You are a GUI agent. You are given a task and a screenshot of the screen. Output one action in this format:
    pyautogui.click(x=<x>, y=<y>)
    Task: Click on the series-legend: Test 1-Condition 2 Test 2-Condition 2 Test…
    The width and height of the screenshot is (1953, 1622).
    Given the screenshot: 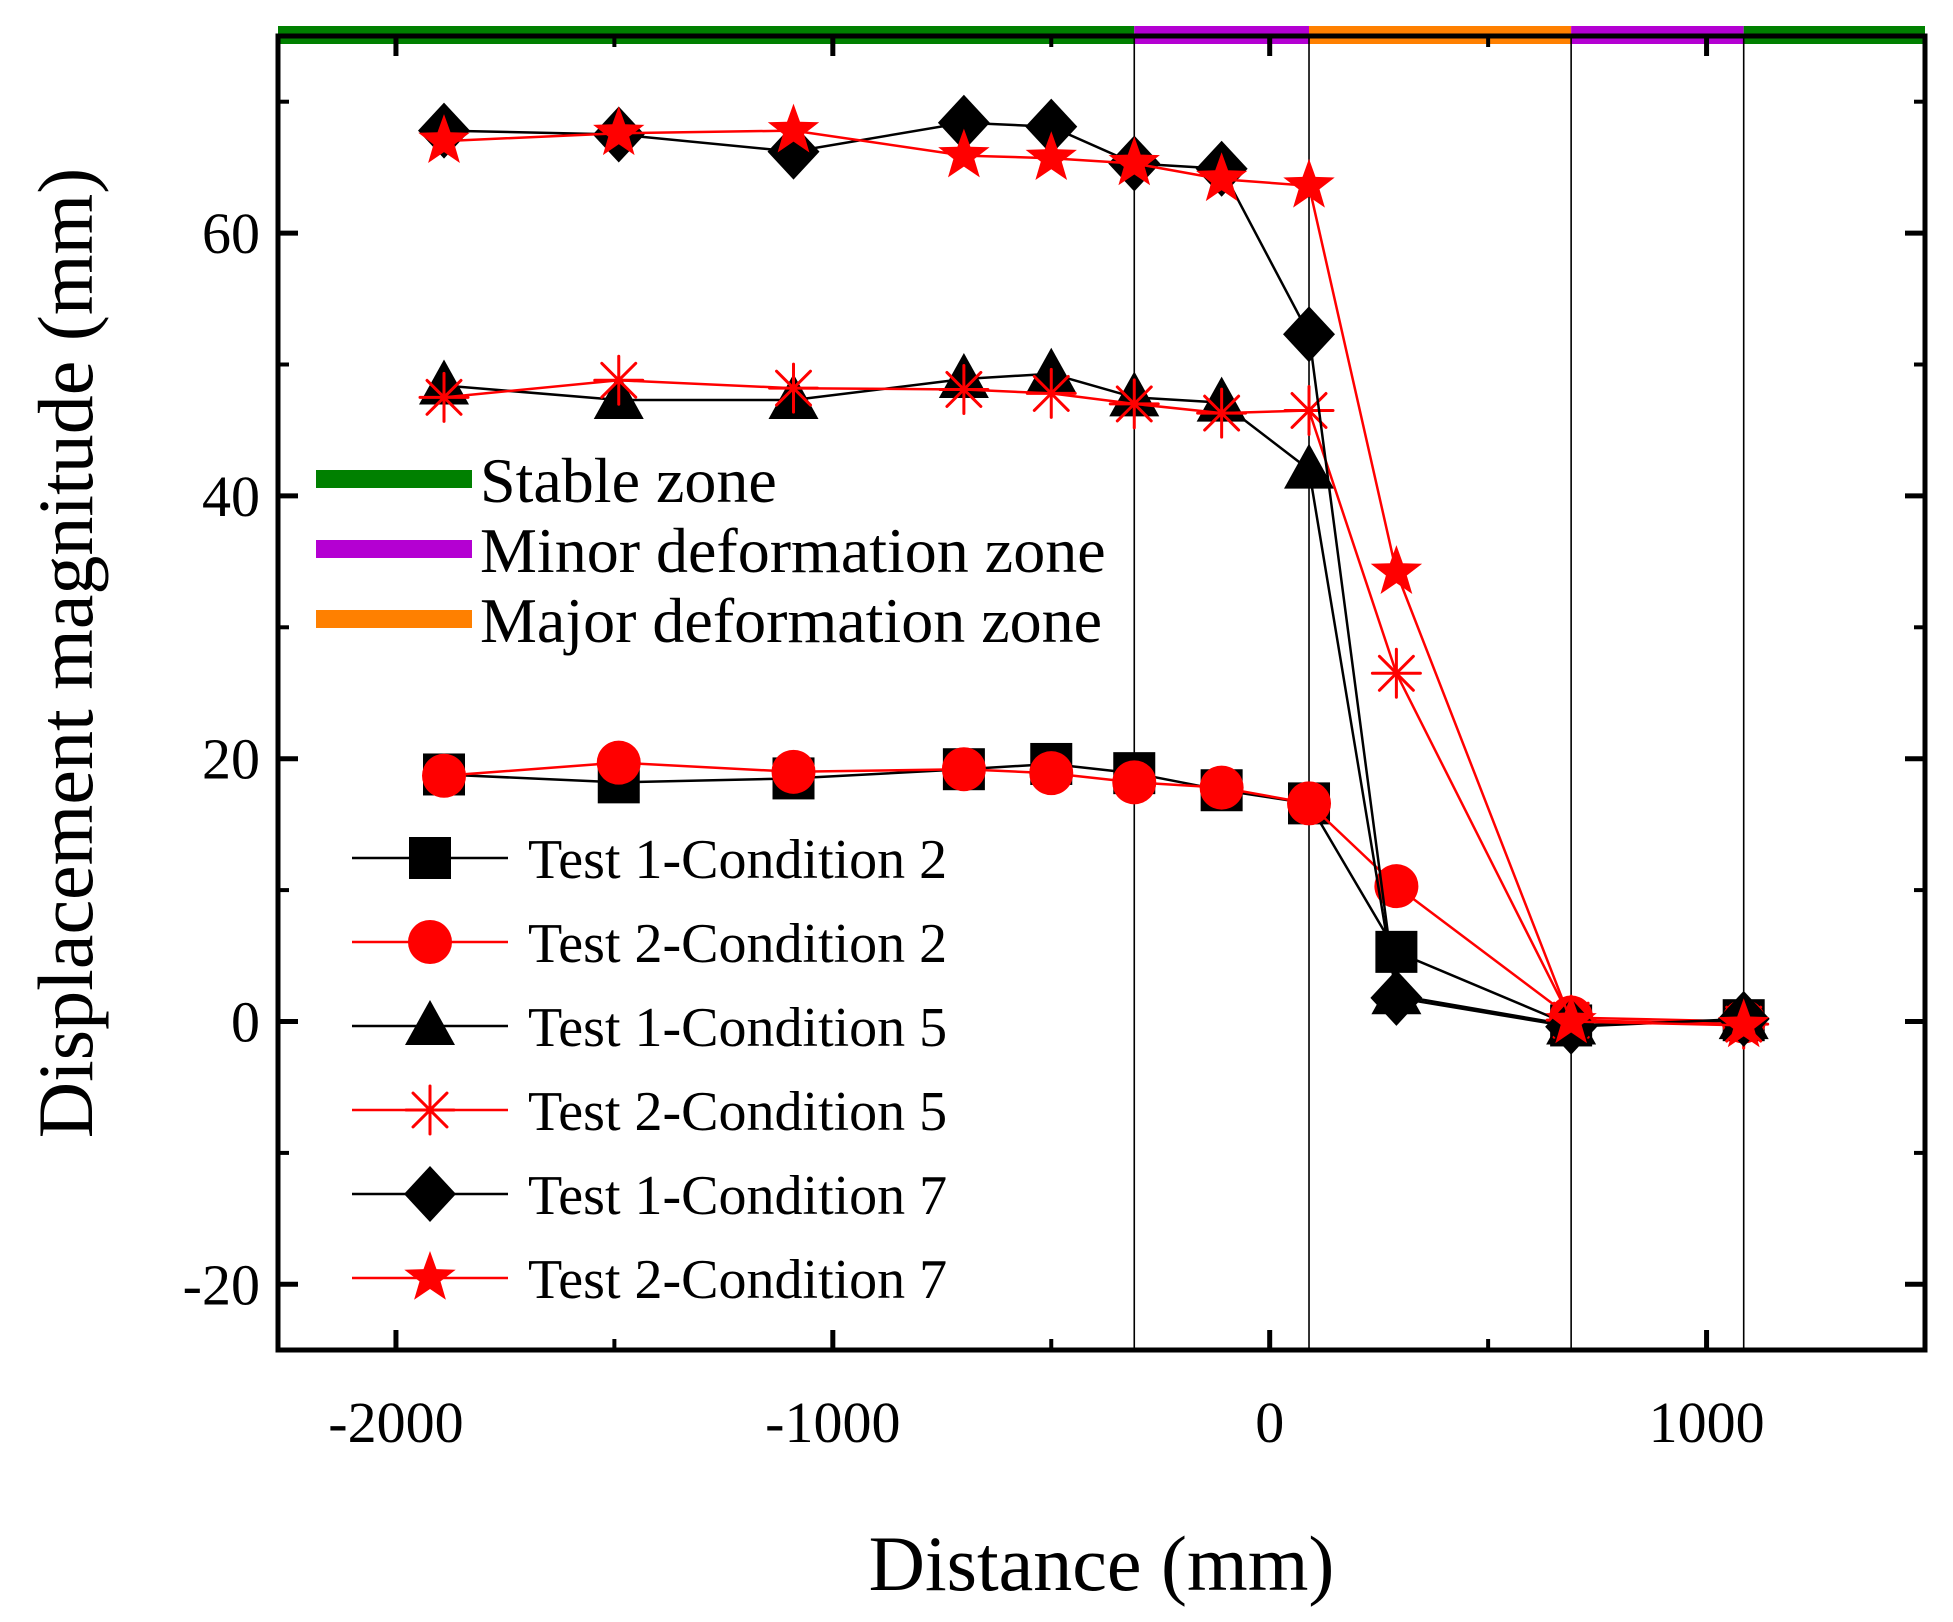 What is the action you would take?
    pyautogui.click(x=649, y=1070)
    